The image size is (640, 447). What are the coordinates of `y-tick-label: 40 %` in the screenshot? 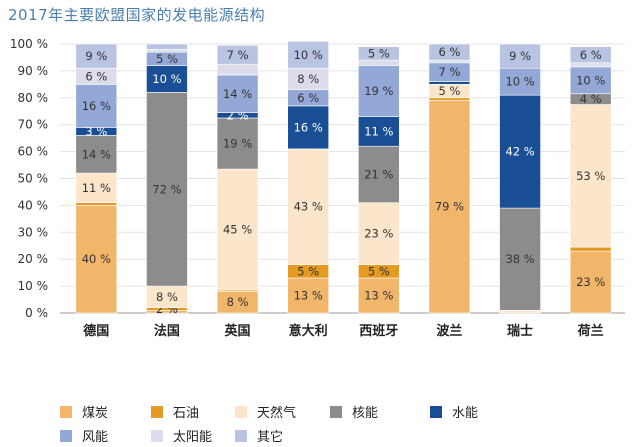 It's located at (33, 205).